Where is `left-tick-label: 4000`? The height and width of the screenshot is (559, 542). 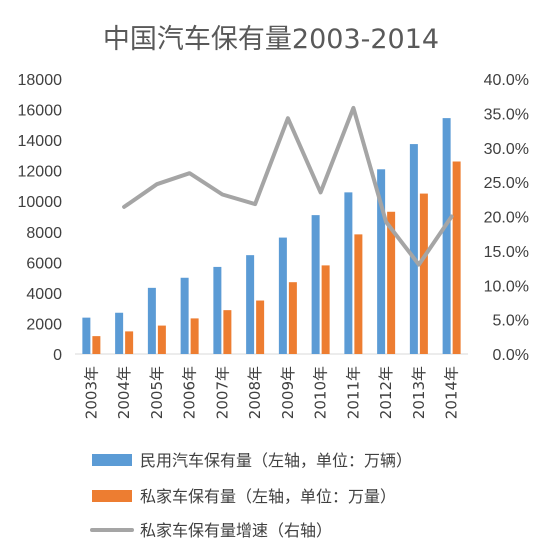
left-tick-label: 4000 is located at coordinates (44, 294).